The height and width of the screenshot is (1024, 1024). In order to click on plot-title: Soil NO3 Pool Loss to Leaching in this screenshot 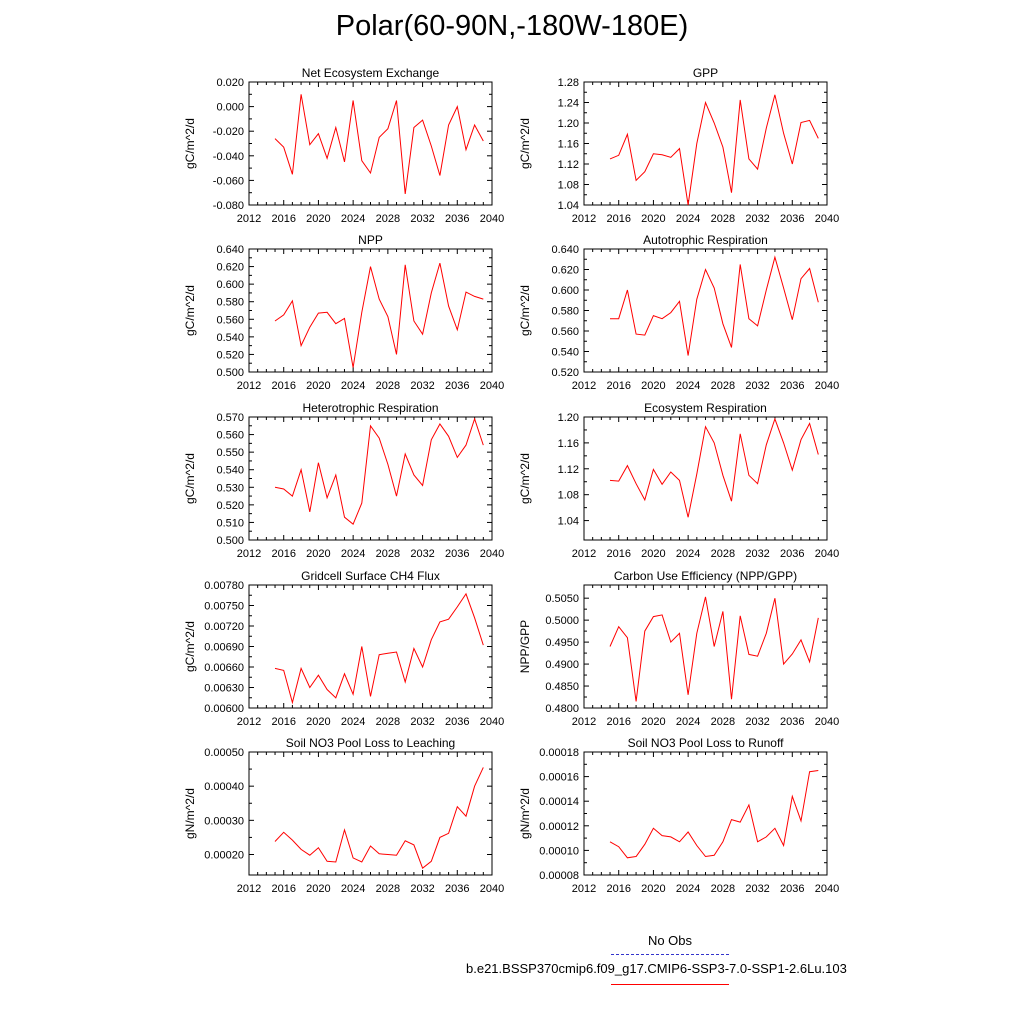, I will do `click(370, 743)`.